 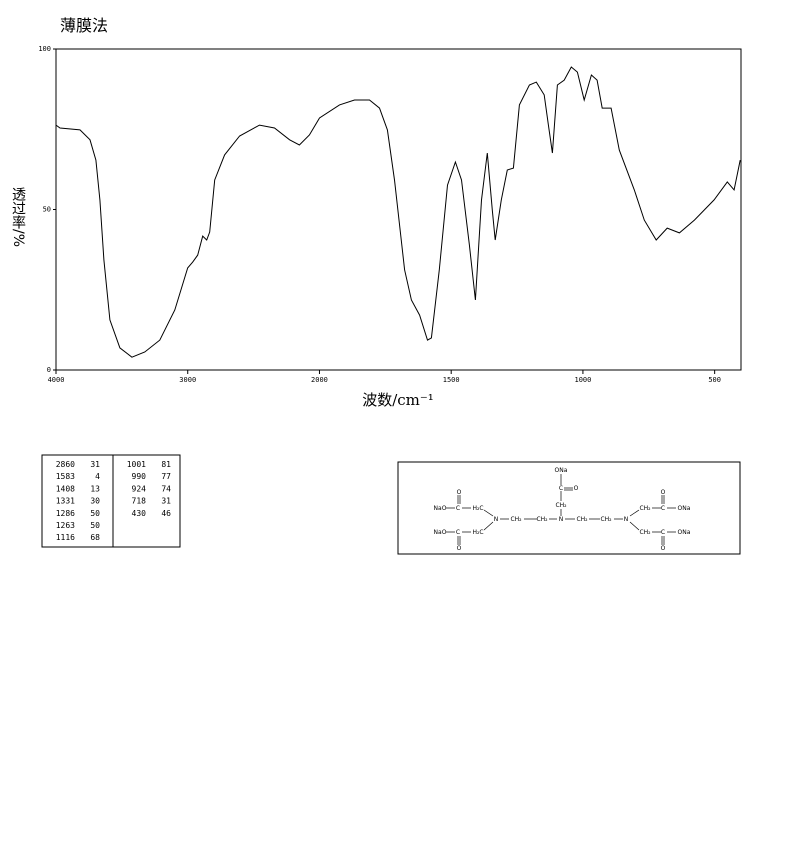 I want to click on peak-transmittance: 77, so click(x=166, y=476).